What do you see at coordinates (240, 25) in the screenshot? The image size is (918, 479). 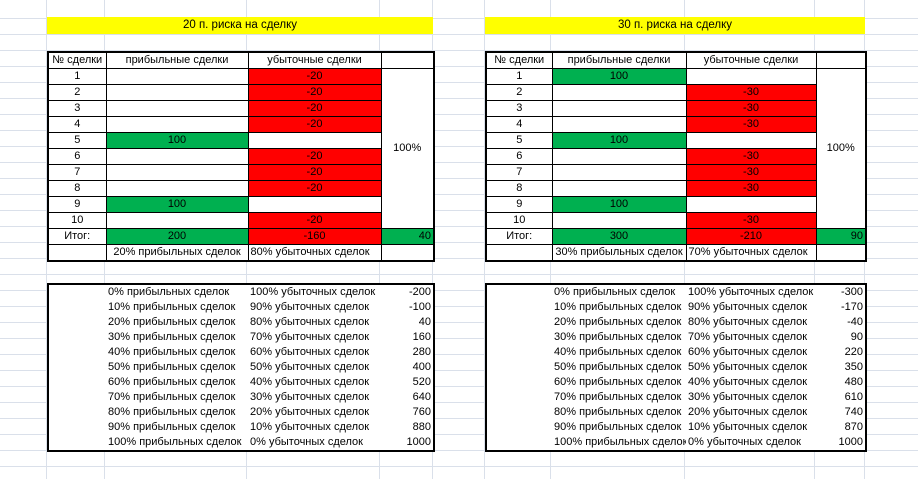 I see `table-title: 20 п. риска на сделку` at bounding box center [240, 25].